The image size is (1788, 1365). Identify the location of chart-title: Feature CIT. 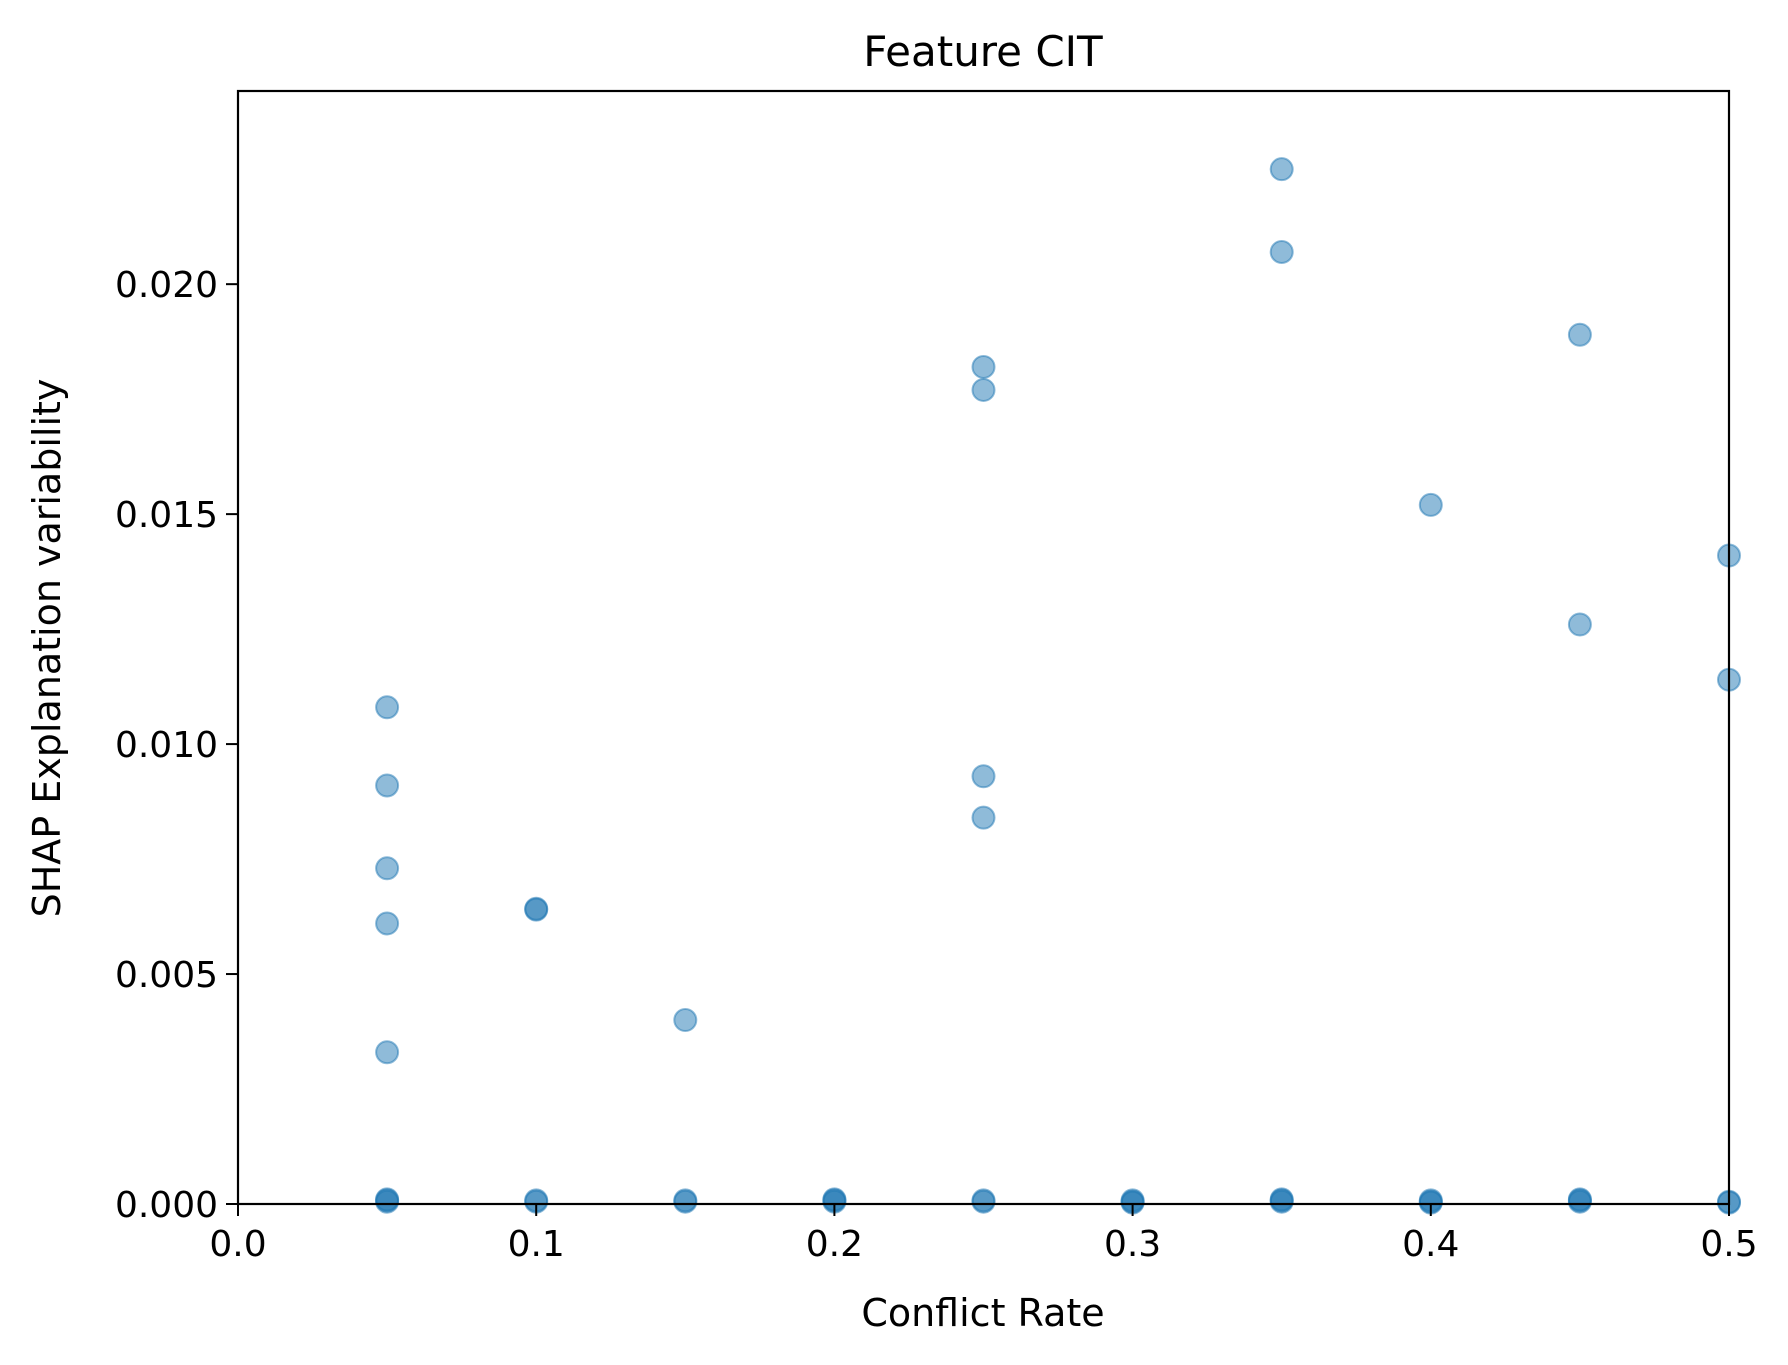
(983, 51).